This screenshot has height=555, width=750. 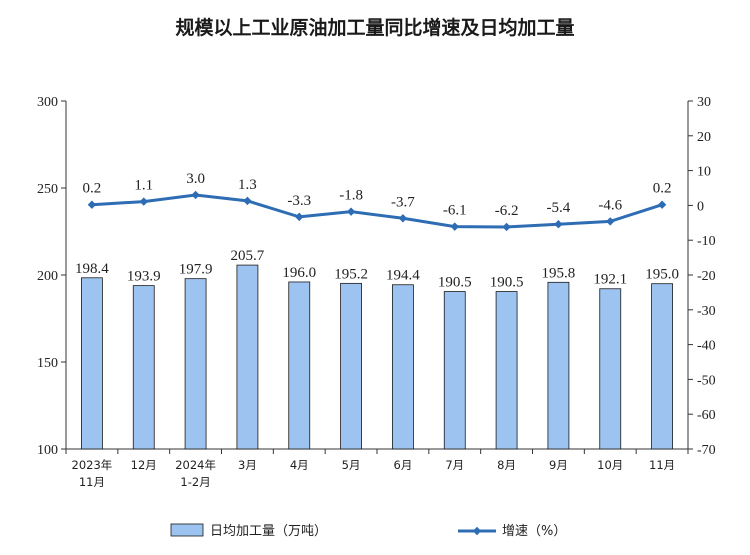 I want to click on line-data-label: -6.1, so click(x=455, y=211).